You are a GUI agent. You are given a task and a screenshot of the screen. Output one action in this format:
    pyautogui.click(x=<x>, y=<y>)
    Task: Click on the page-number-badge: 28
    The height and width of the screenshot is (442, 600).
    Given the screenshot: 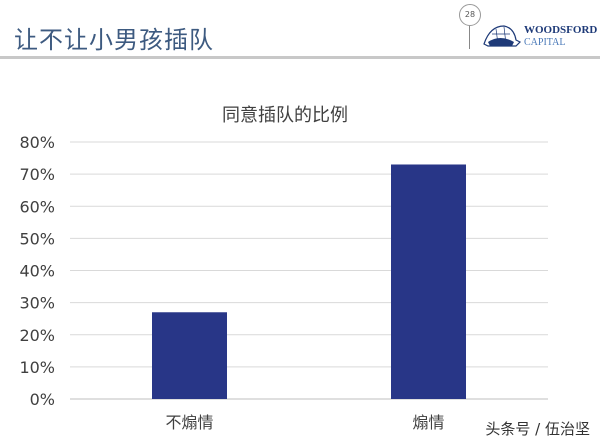 What is the action you would take?
    pyautogui.click(x=470, y=15)
    